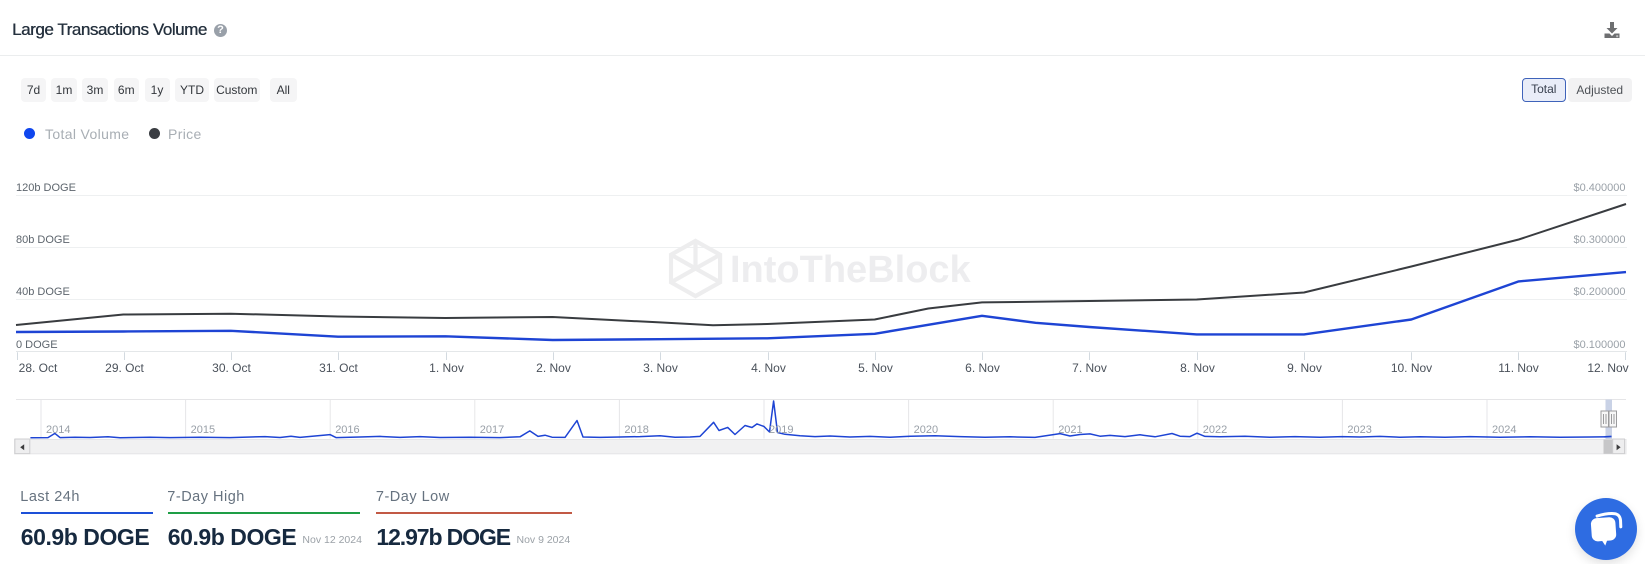 This screenshot has width=1645, height=564. I want to click on svg-text: IntoTheBlock, so click(851, 270).